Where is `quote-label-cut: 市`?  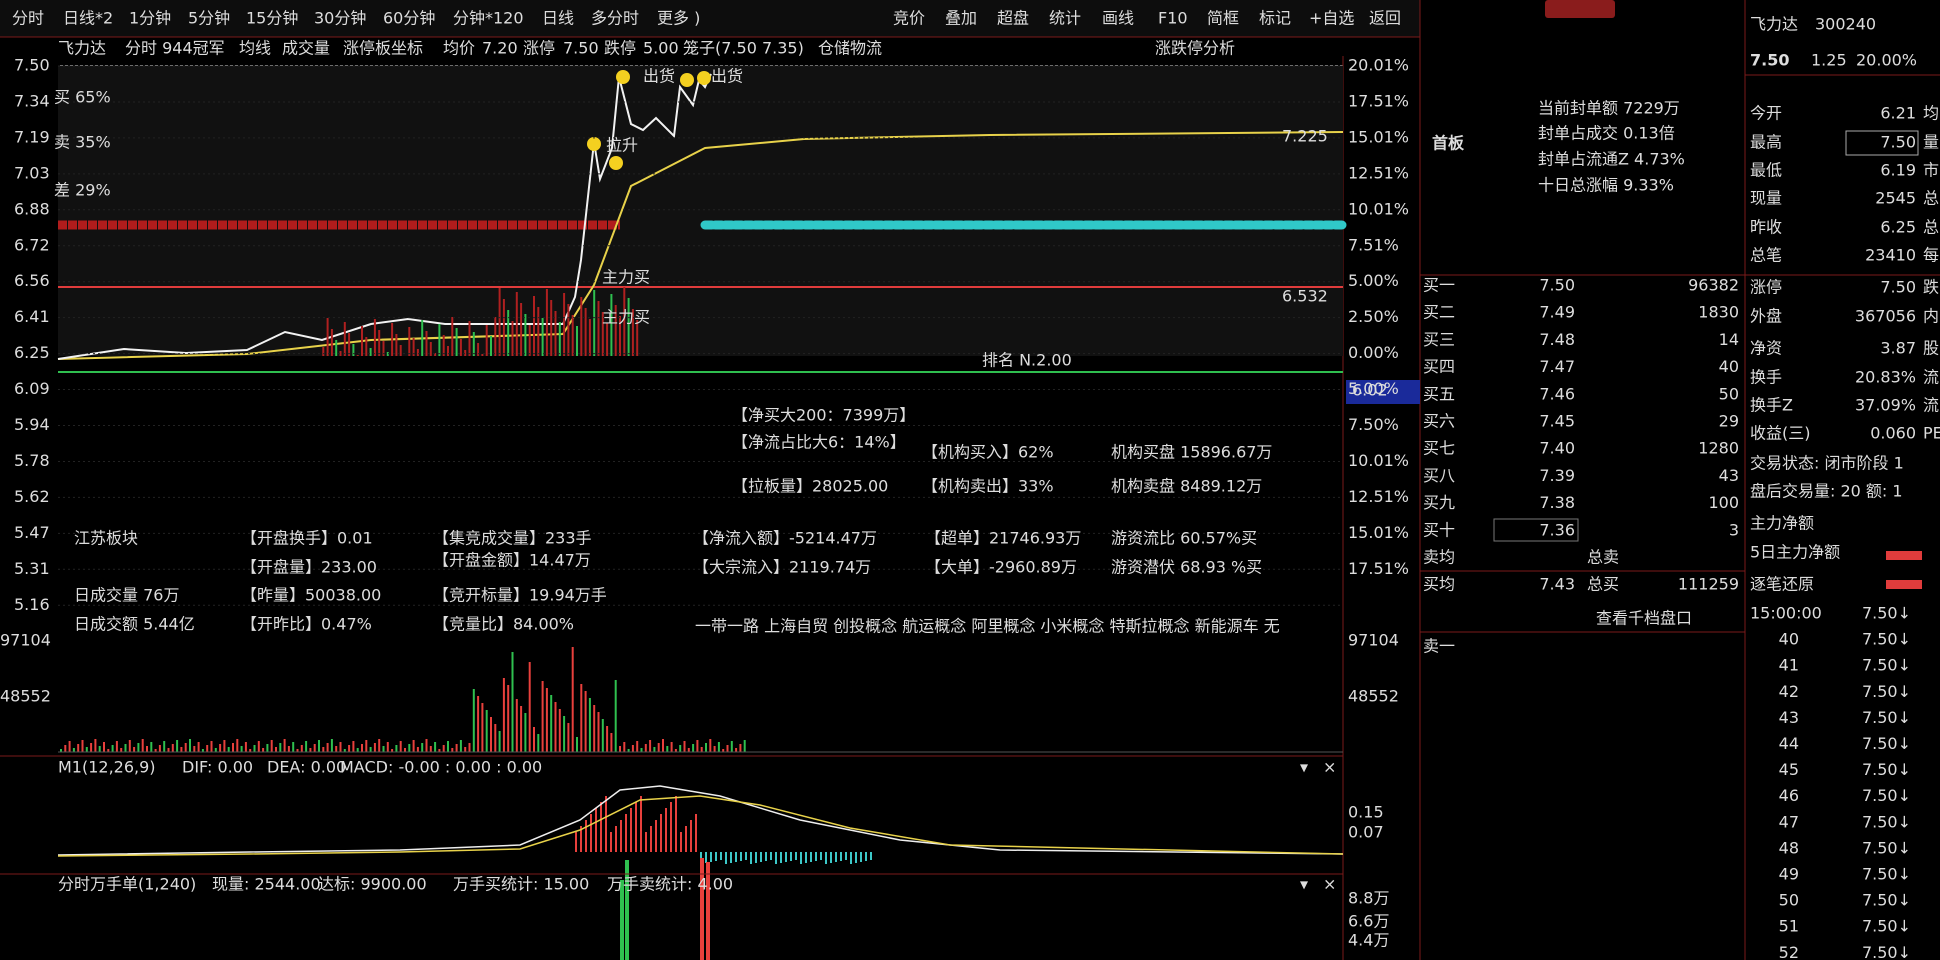
quote-label-cut: 市 is located at coordinates (1931, 170).